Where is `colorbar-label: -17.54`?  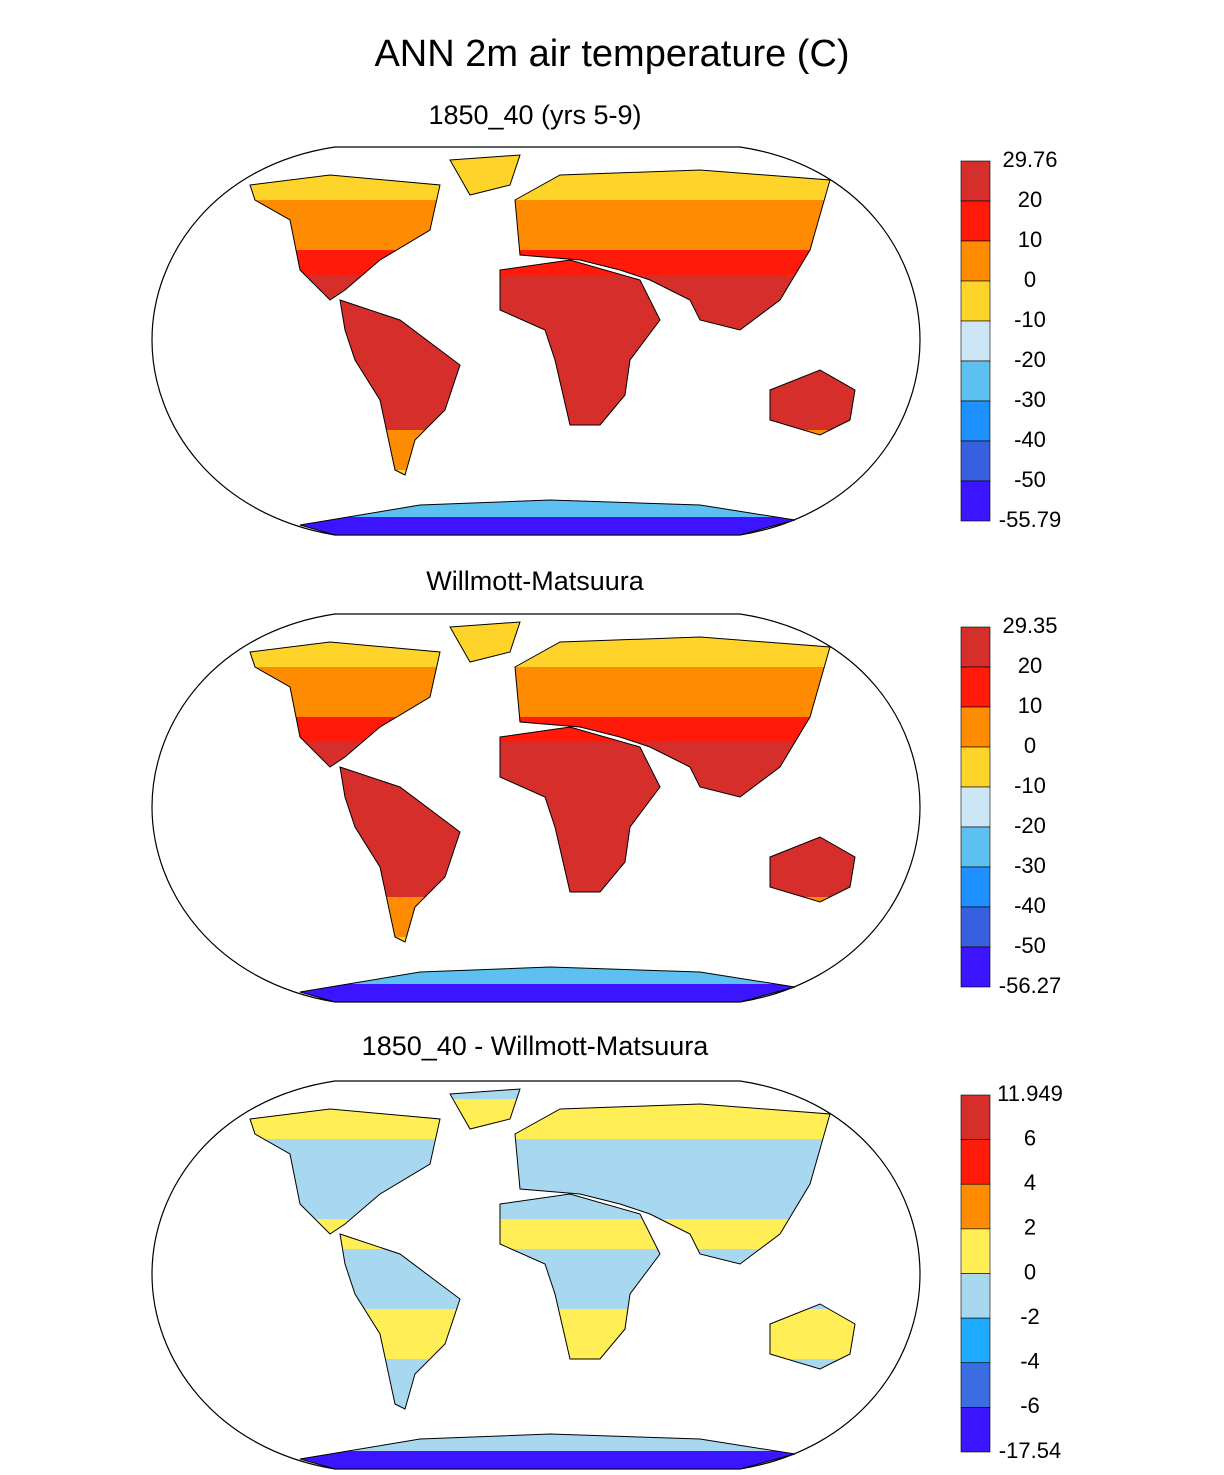
colorbar-label: -17.54 is located at coordinates (1030, 1450).